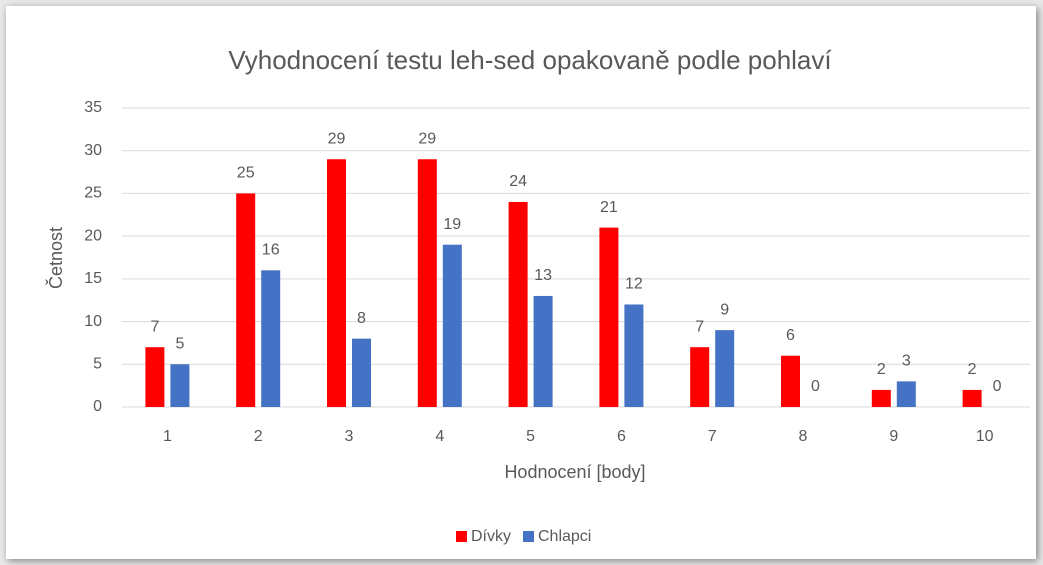 The height and width of the screenshot is (565, 1043). Describe the element at coordinates (167, 436) in the screenshot. I see `x-tick-label: 1` at that location.